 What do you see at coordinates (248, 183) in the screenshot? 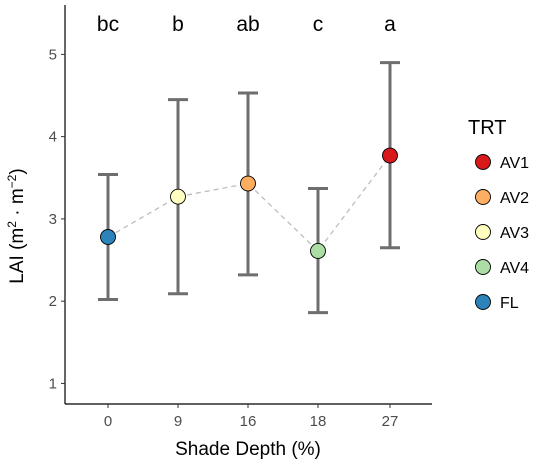
I see `data-point-AV2` at bounding box center [248, 183].